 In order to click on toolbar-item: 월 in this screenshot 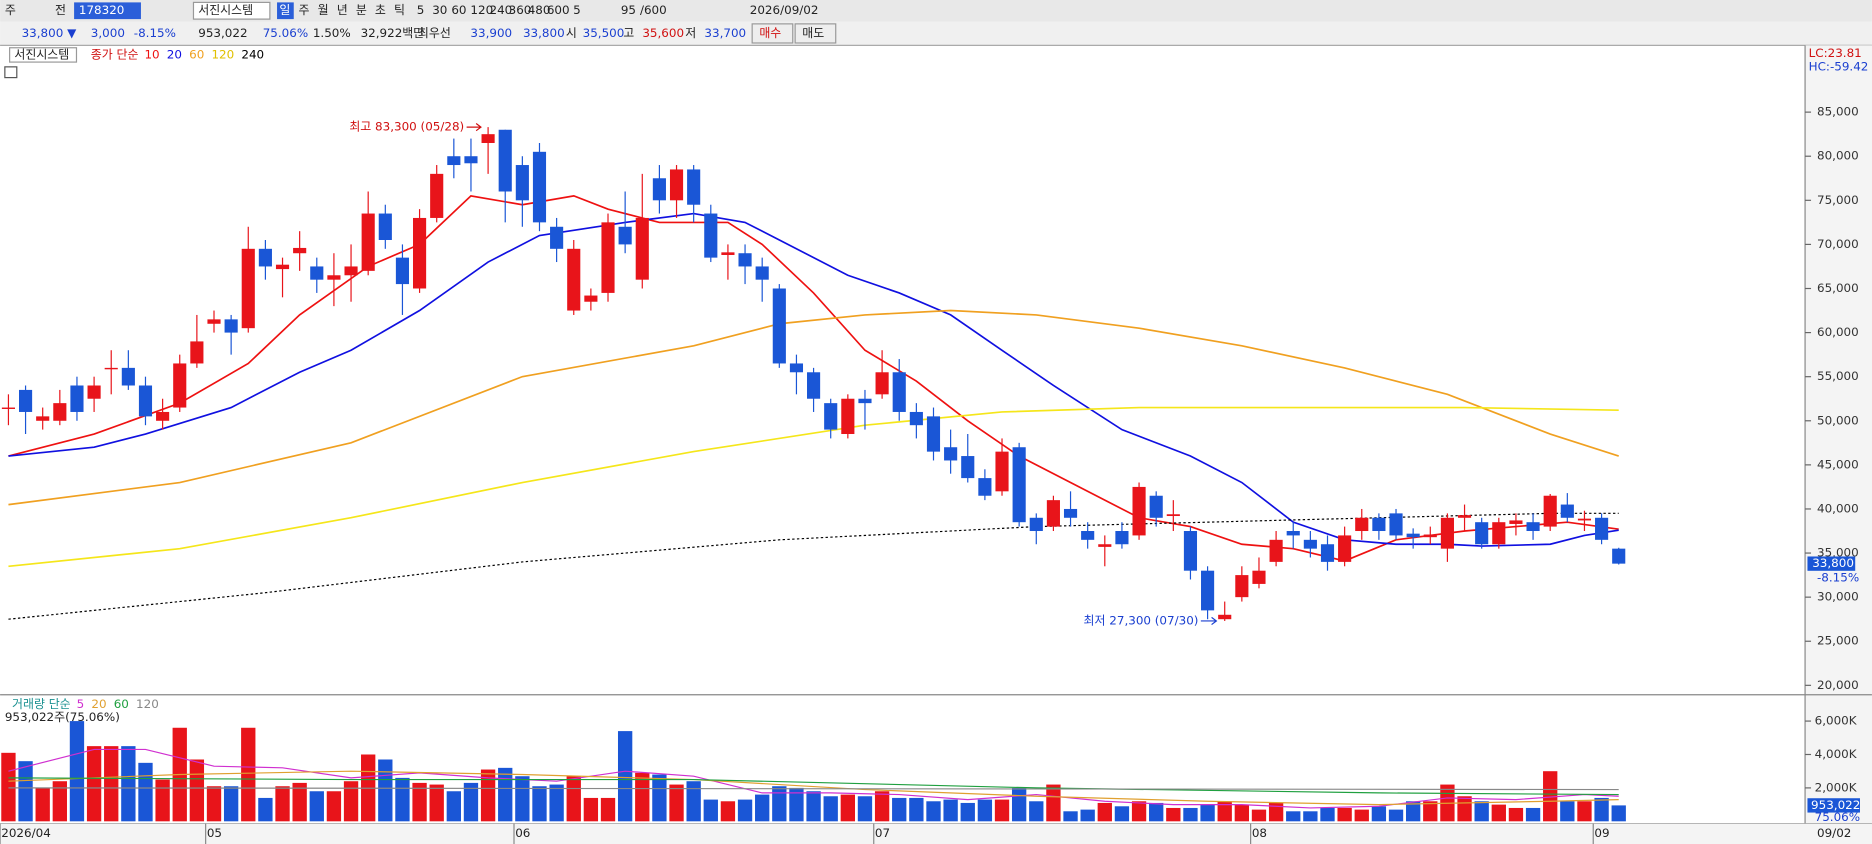, I will do `click(323, 10)`.